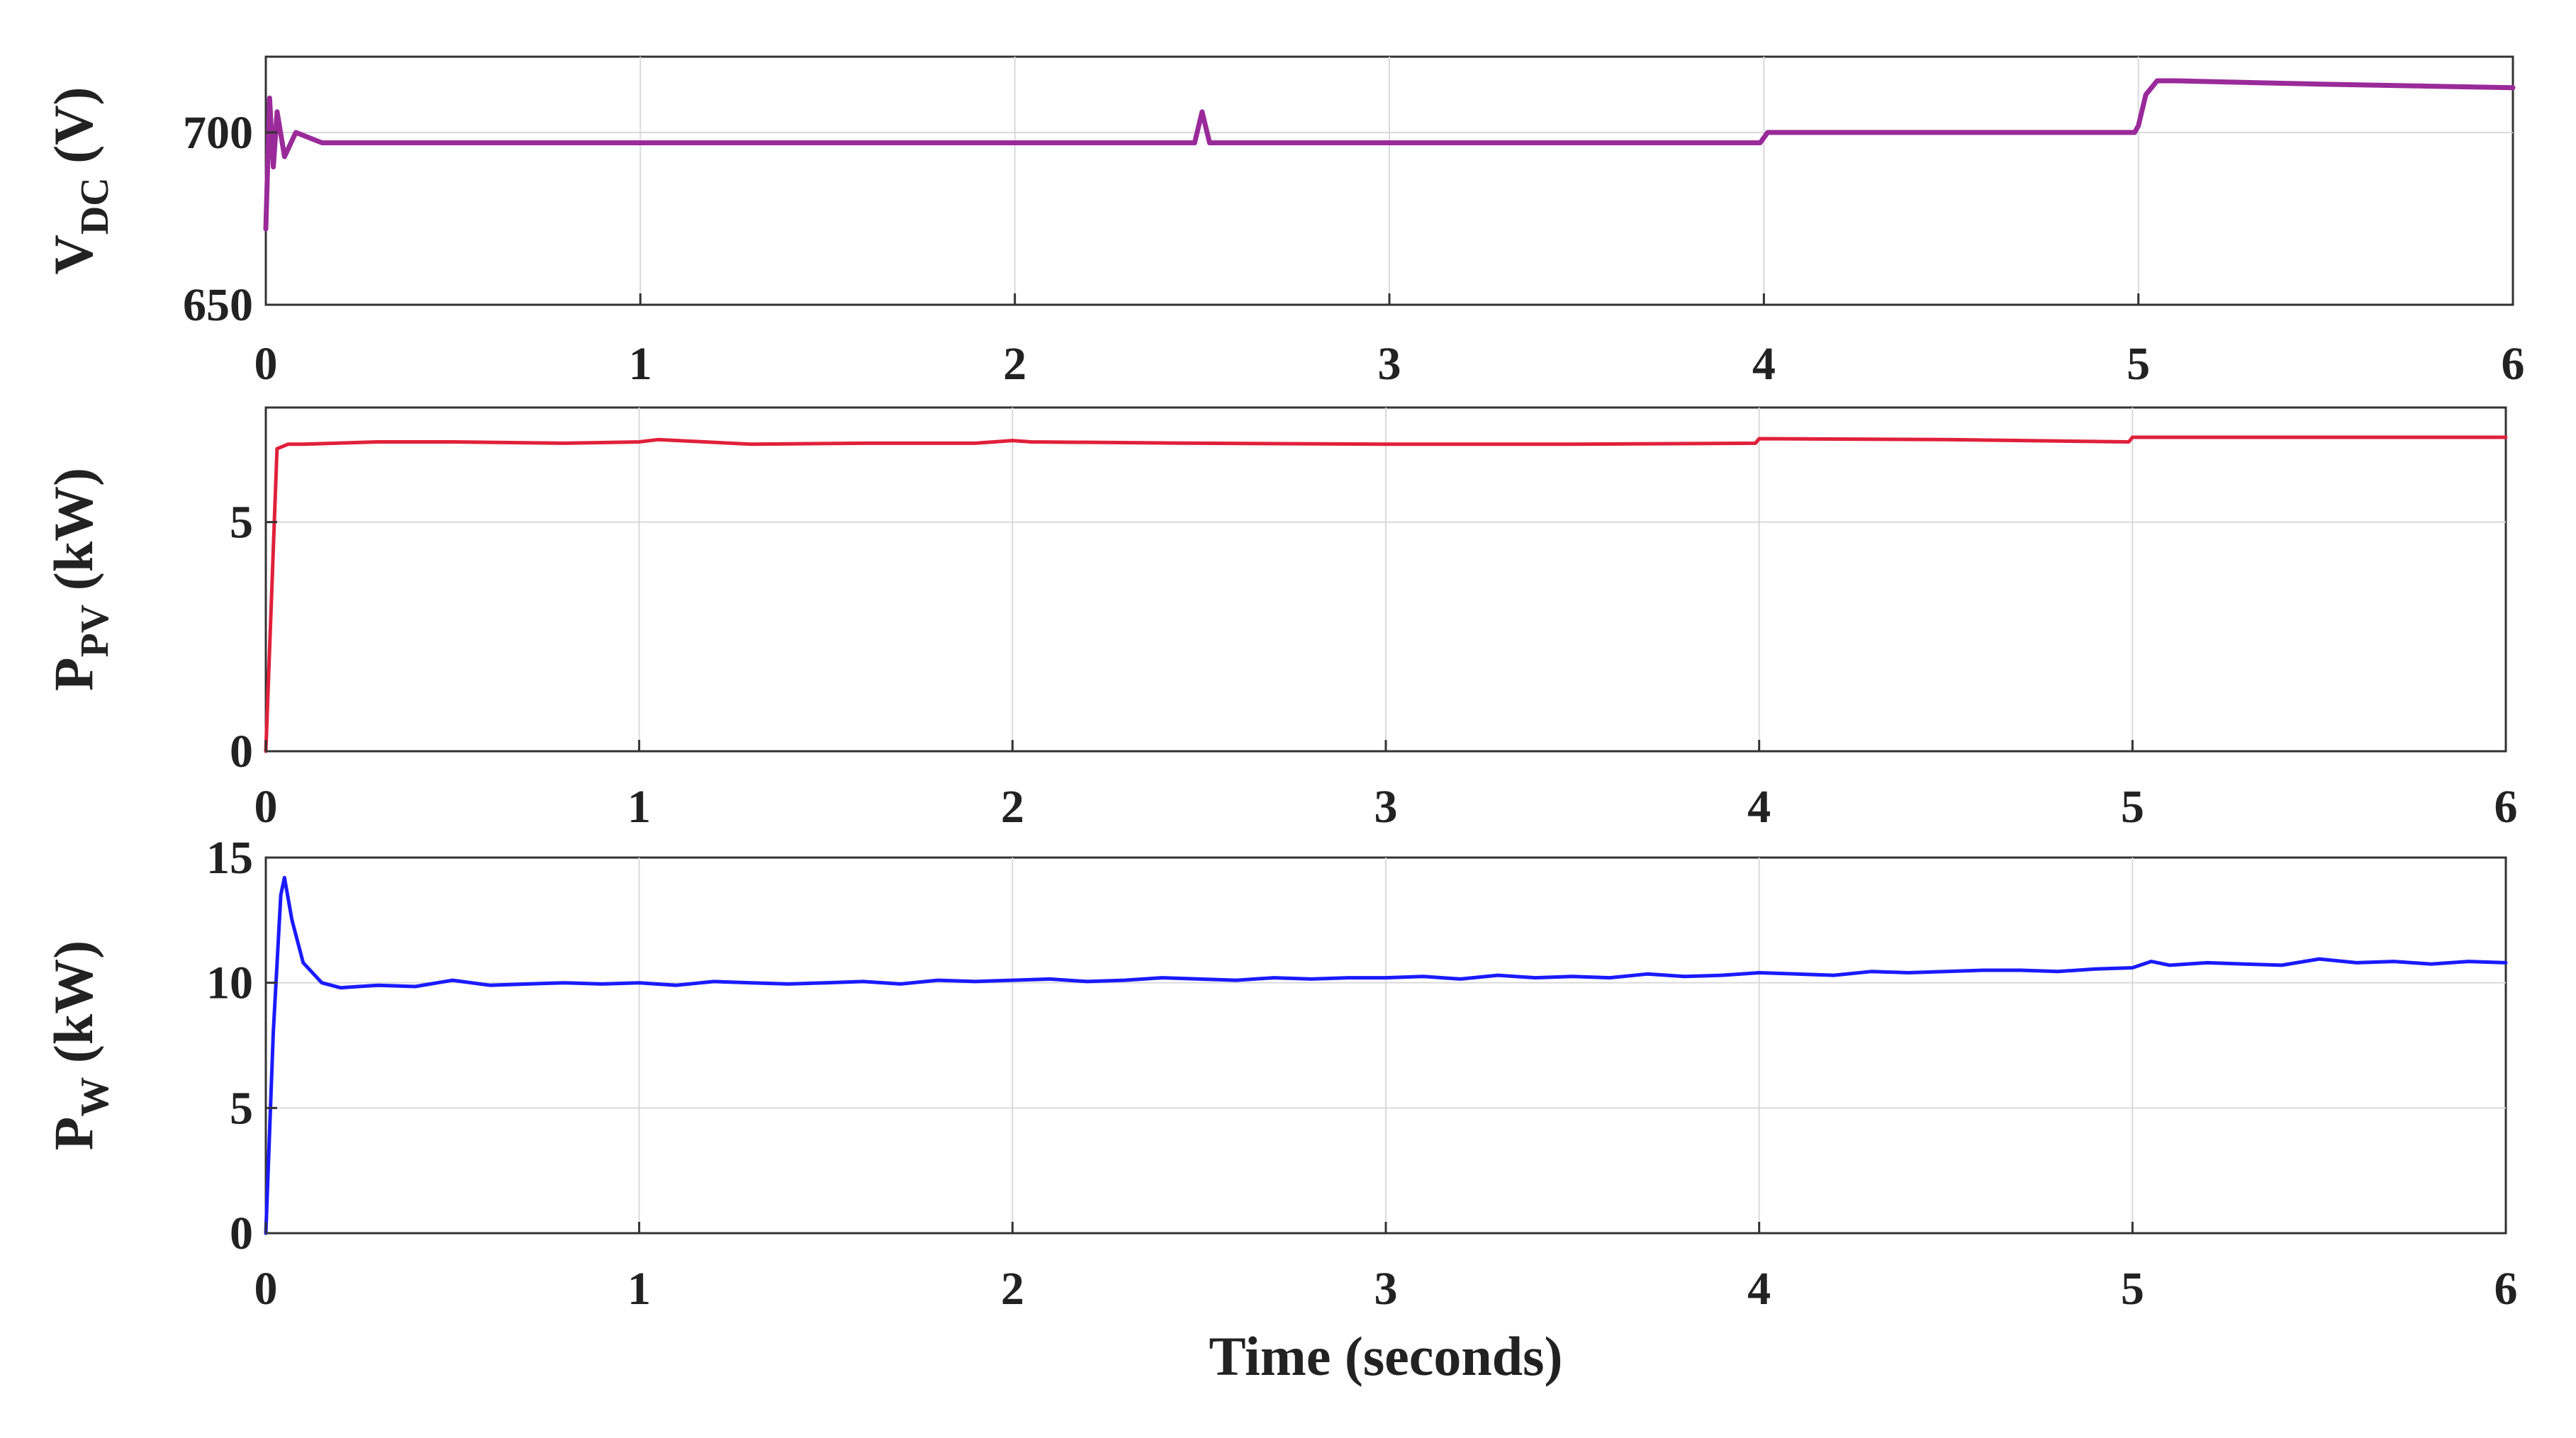 Image resolution: width=2576 pixels, height=1438 pixels. What do you see at coordinates (80, 180) in the screenshot?
I see `y-axis-label: VDC (V)` at bounding box center [80, 180].